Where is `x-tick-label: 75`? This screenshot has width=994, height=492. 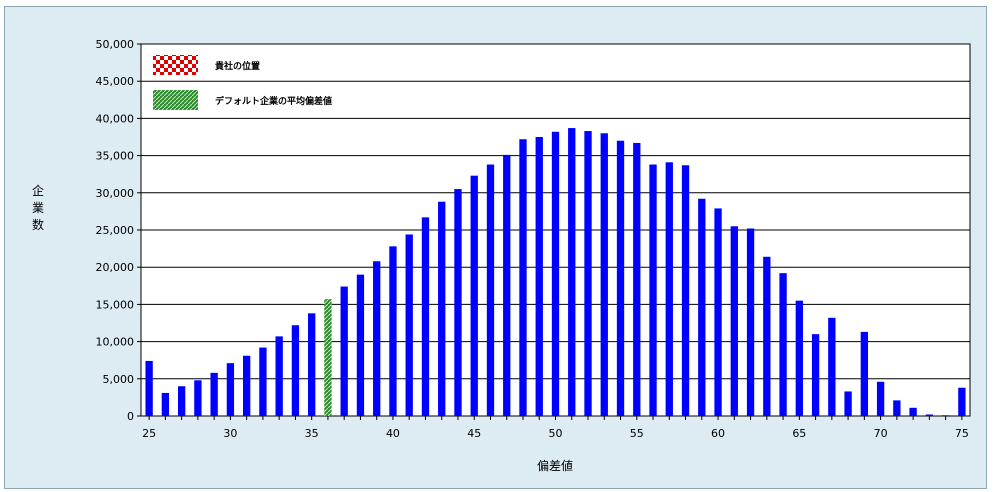 x-tick-label: 75 is located at coordinates (962, 433).